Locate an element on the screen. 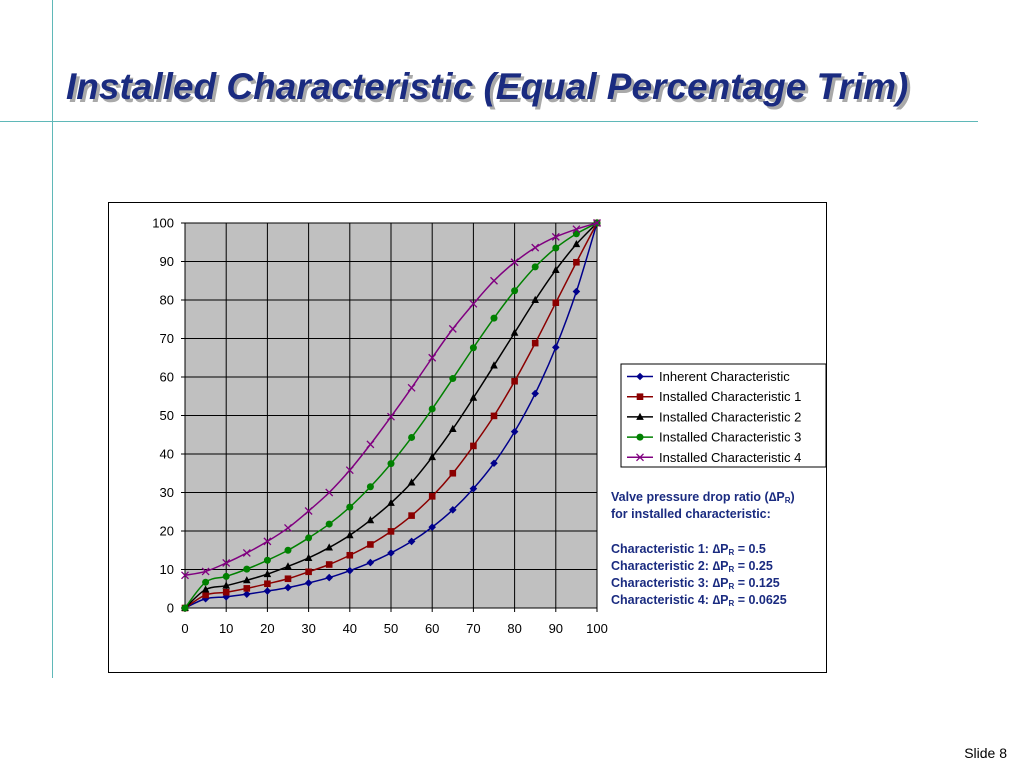 This screenshot has width=1024, height=768. y-tick-label: 80 is located at coordinates (167, 300).